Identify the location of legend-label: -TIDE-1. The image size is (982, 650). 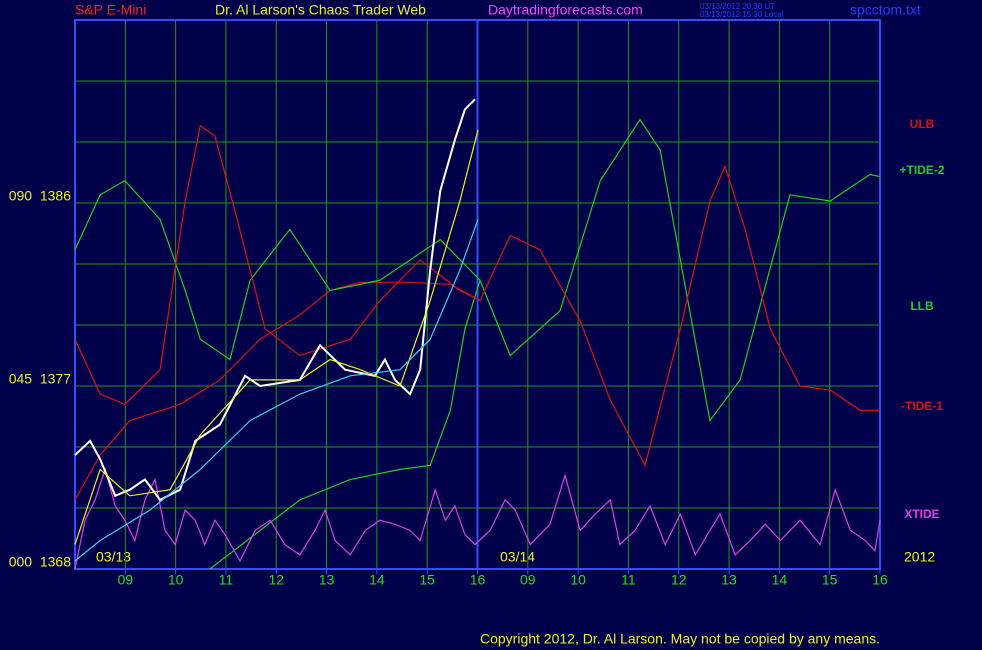
(922, 406).